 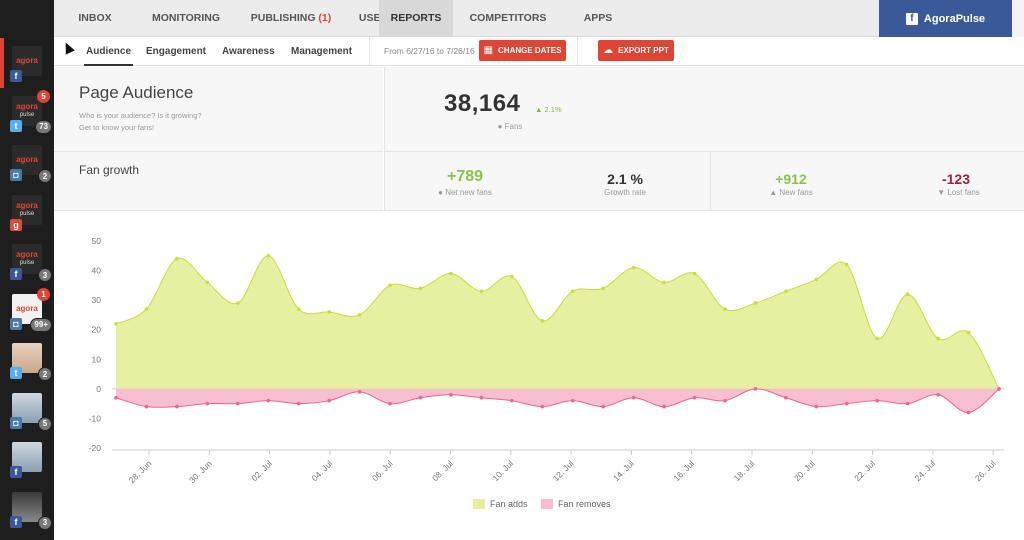 I want to click on x-tick-label: 28. Jun, so click(x=140, y=471).